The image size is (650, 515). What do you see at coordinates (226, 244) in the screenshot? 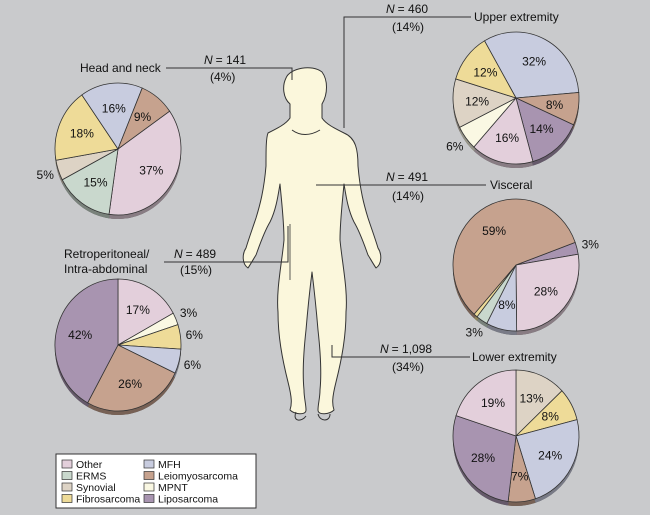
I see `leader-line-retro` at bounding box center [226, 244].